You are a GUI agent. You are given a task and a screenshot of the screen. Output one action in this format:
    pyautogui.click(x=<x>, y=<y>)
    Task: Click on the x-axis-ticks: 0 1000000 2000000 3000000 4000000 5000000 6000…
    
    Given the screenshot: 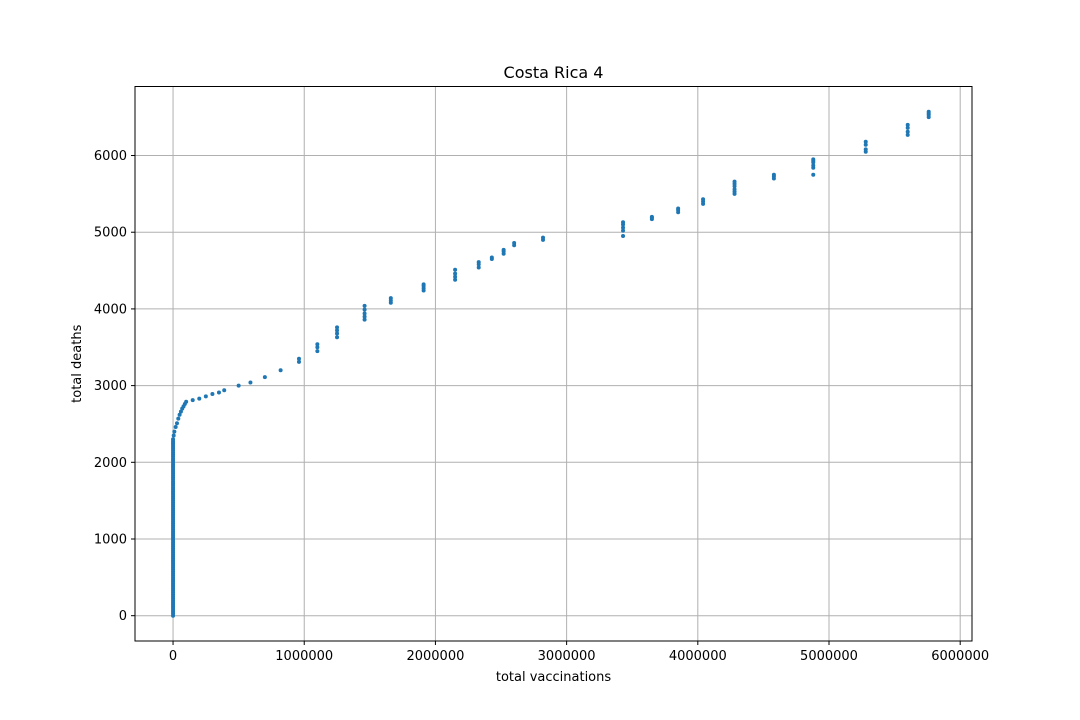 What is the action you would take?
    pyautogui.click(x=579, y=652)
    